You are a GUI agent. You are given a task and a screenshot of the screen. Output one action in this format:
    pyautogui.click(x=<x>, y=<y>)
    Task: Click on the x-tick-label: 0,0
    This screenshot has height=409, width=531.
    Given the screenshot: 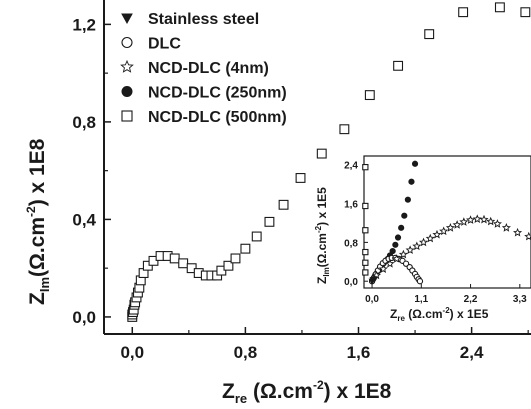 What is the action you would take?
    pyautogui.click(x=132, y=352)
    